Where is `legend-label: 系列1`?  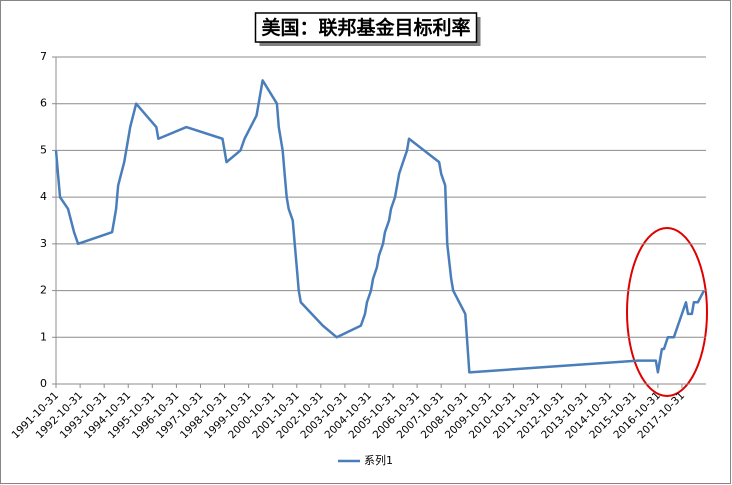
legend-label: 系列1 is located at coordinates (378, 460).